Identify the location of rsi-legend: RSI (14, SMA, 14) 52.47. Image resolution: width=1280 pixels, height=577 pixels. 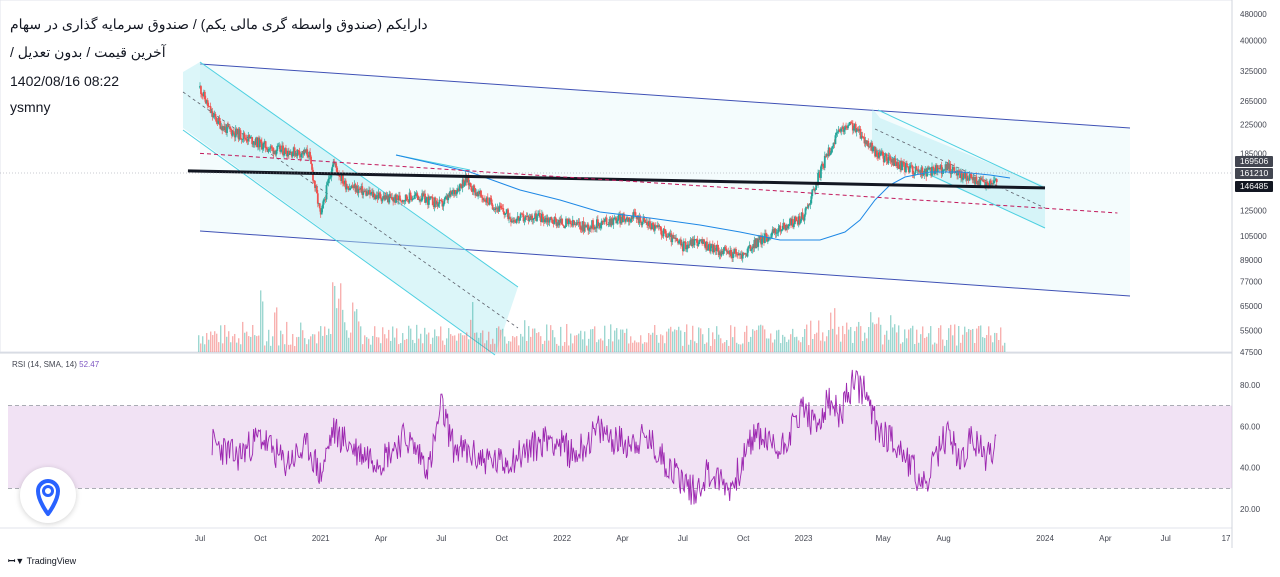
(55, 364).